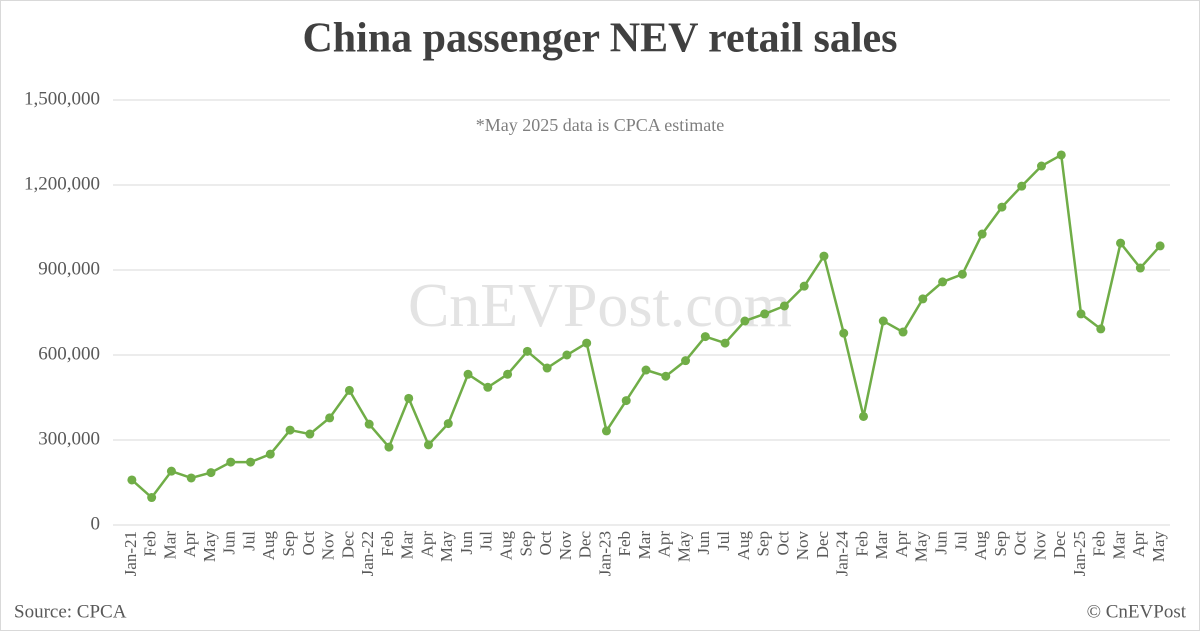  Describe the element at coordinates (599, 39) in the screenshot. I see `chart-title: China passenger NEV retail sales` at that location.